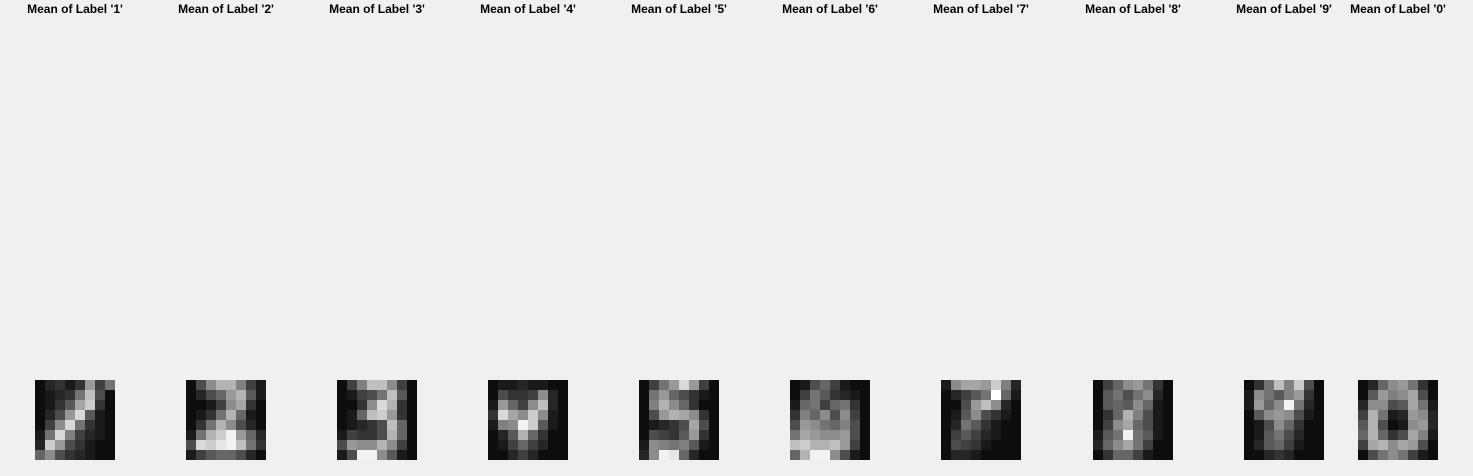 This screenshot has width=1473, height=476. Describe the element at coordinates (226, 9) in the screenshot. I see `panel-title: Mean of Label '2'` at that location.